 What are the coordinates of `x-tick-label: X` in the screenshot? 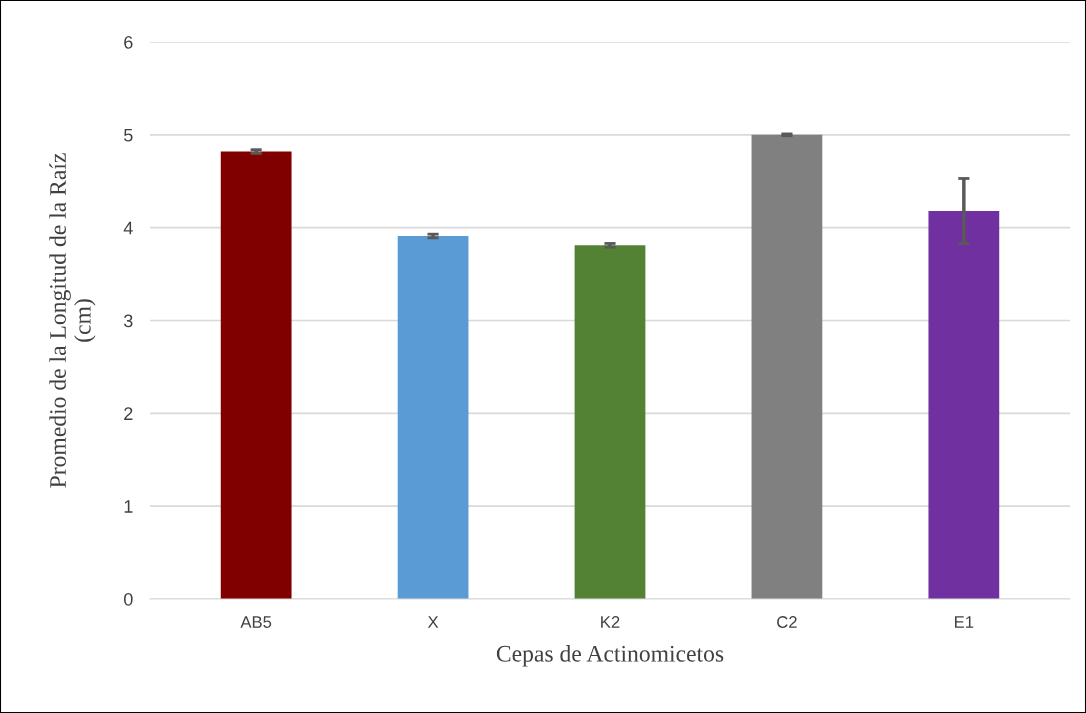 It's located at (433, 622).